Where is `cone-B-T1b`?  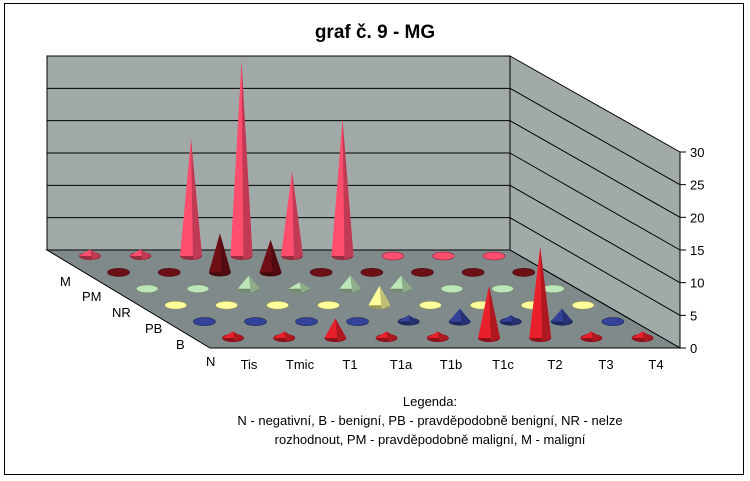 cone-B-T1b is located at coordinates (408, 320).